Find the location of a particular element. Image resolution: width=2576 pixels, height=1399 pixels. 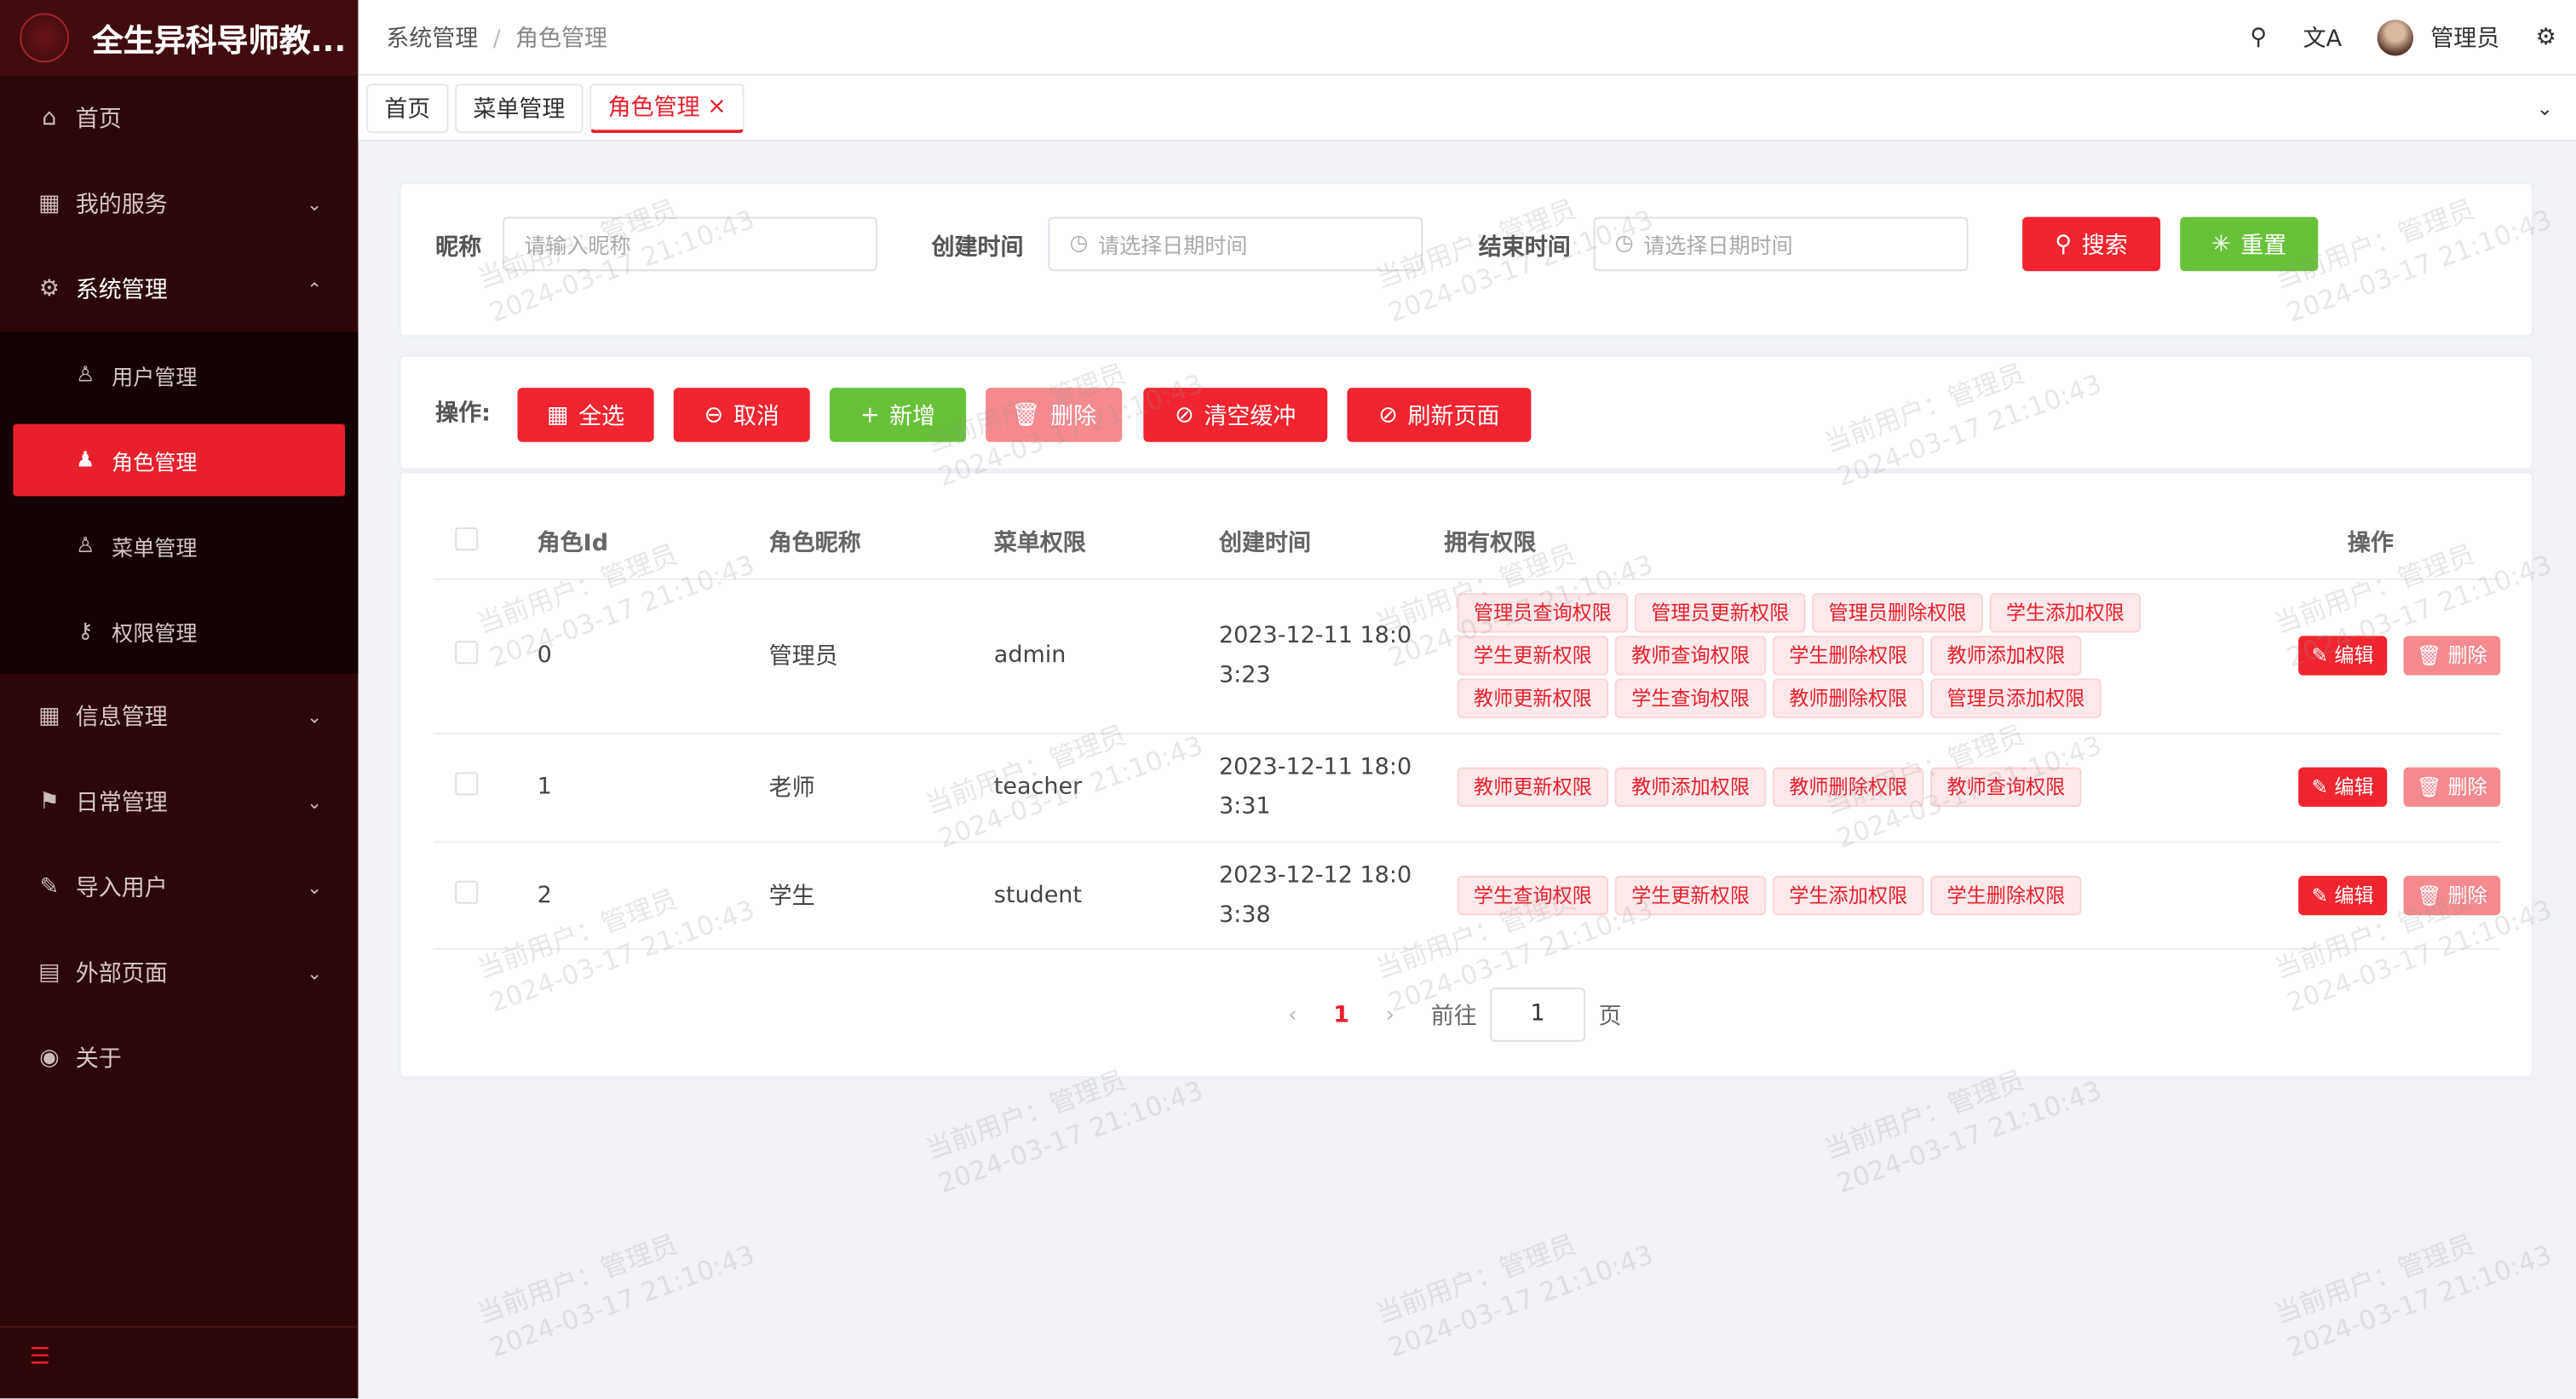

user-menu: 管理员 is located at coordinates (2439, 38).